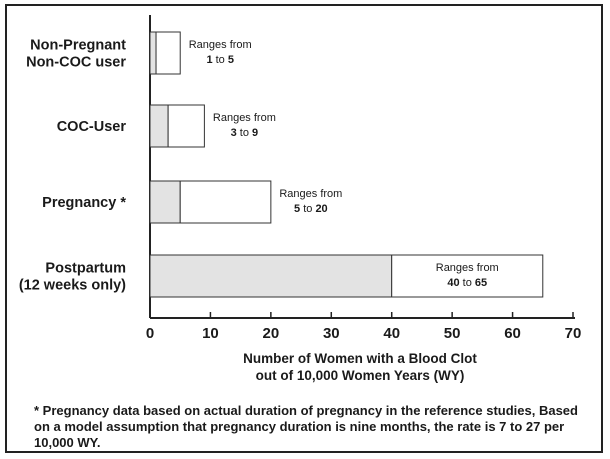 The height and width of the screenshot is (459, 610). Describe the element at coordinates (311, 209) in the screenshot. I see `range-label-values: 5 to 20` at that location.